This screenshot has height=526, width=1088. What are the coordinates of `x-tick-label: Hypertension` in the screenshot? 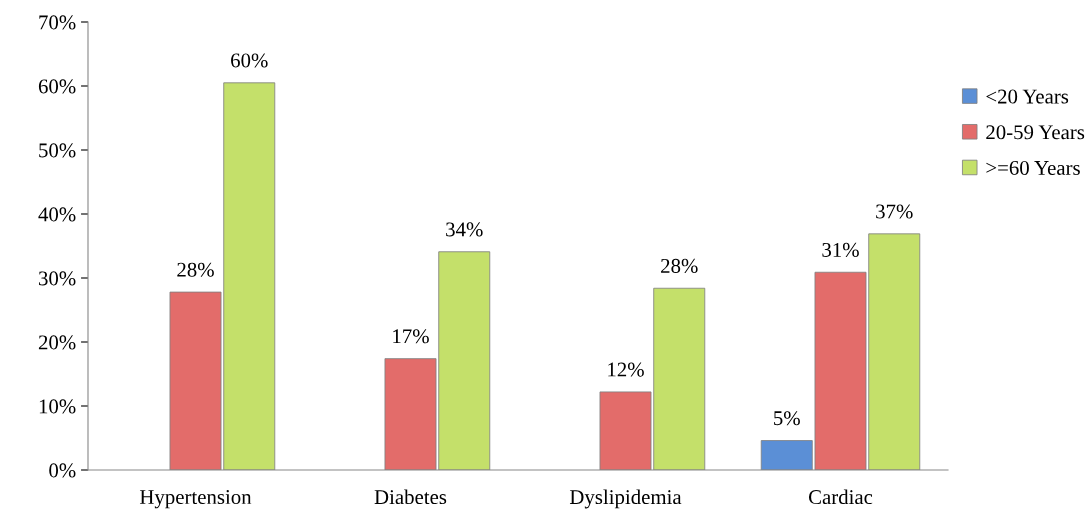 It's located at (195, 499).